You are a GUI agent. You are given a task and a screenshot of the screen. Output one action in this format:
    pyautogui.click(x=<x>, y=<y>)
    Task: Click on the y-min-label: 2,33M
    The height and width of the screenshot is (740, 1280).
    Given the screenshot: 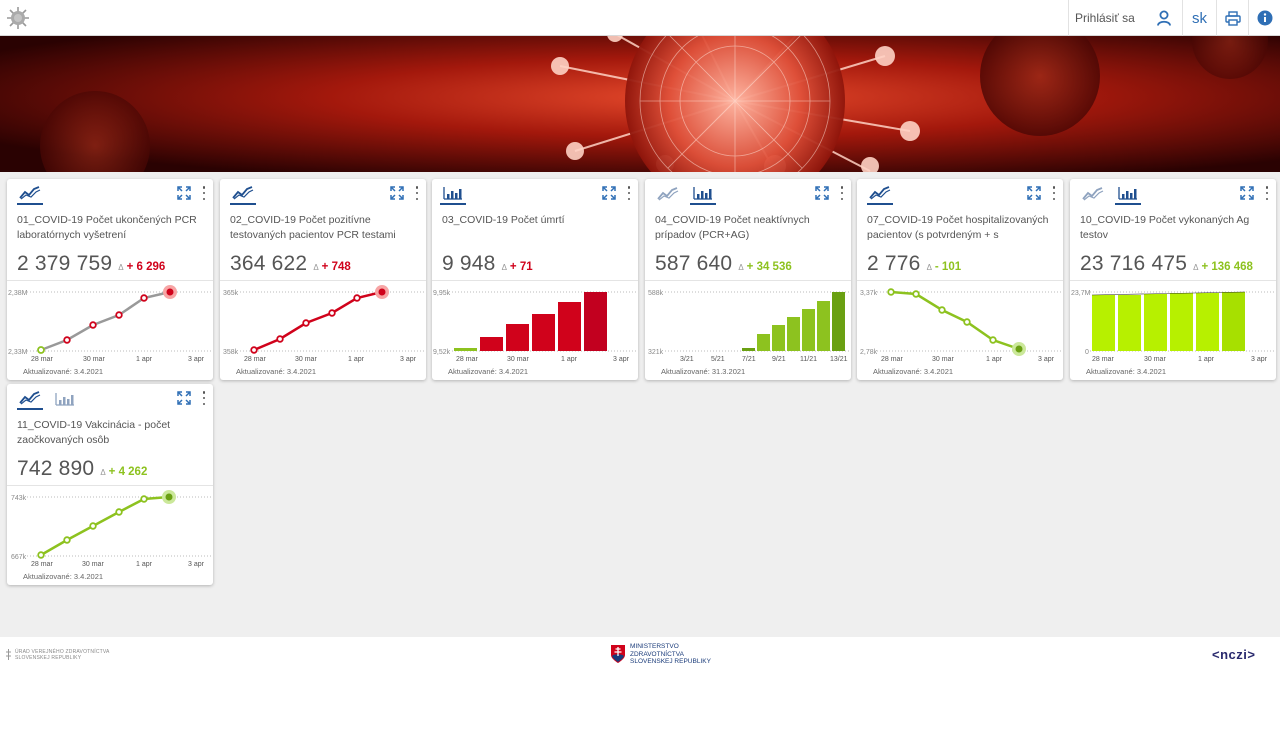 What is the action you would take?
    pyautogui.click(x=18, y=352)
    